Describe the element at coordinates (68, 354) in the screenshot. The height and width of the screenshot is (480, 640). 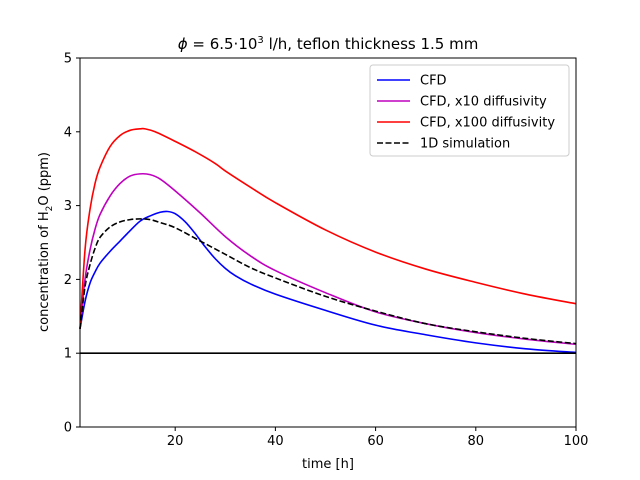
I see `y-tick-label: 1` at that location.